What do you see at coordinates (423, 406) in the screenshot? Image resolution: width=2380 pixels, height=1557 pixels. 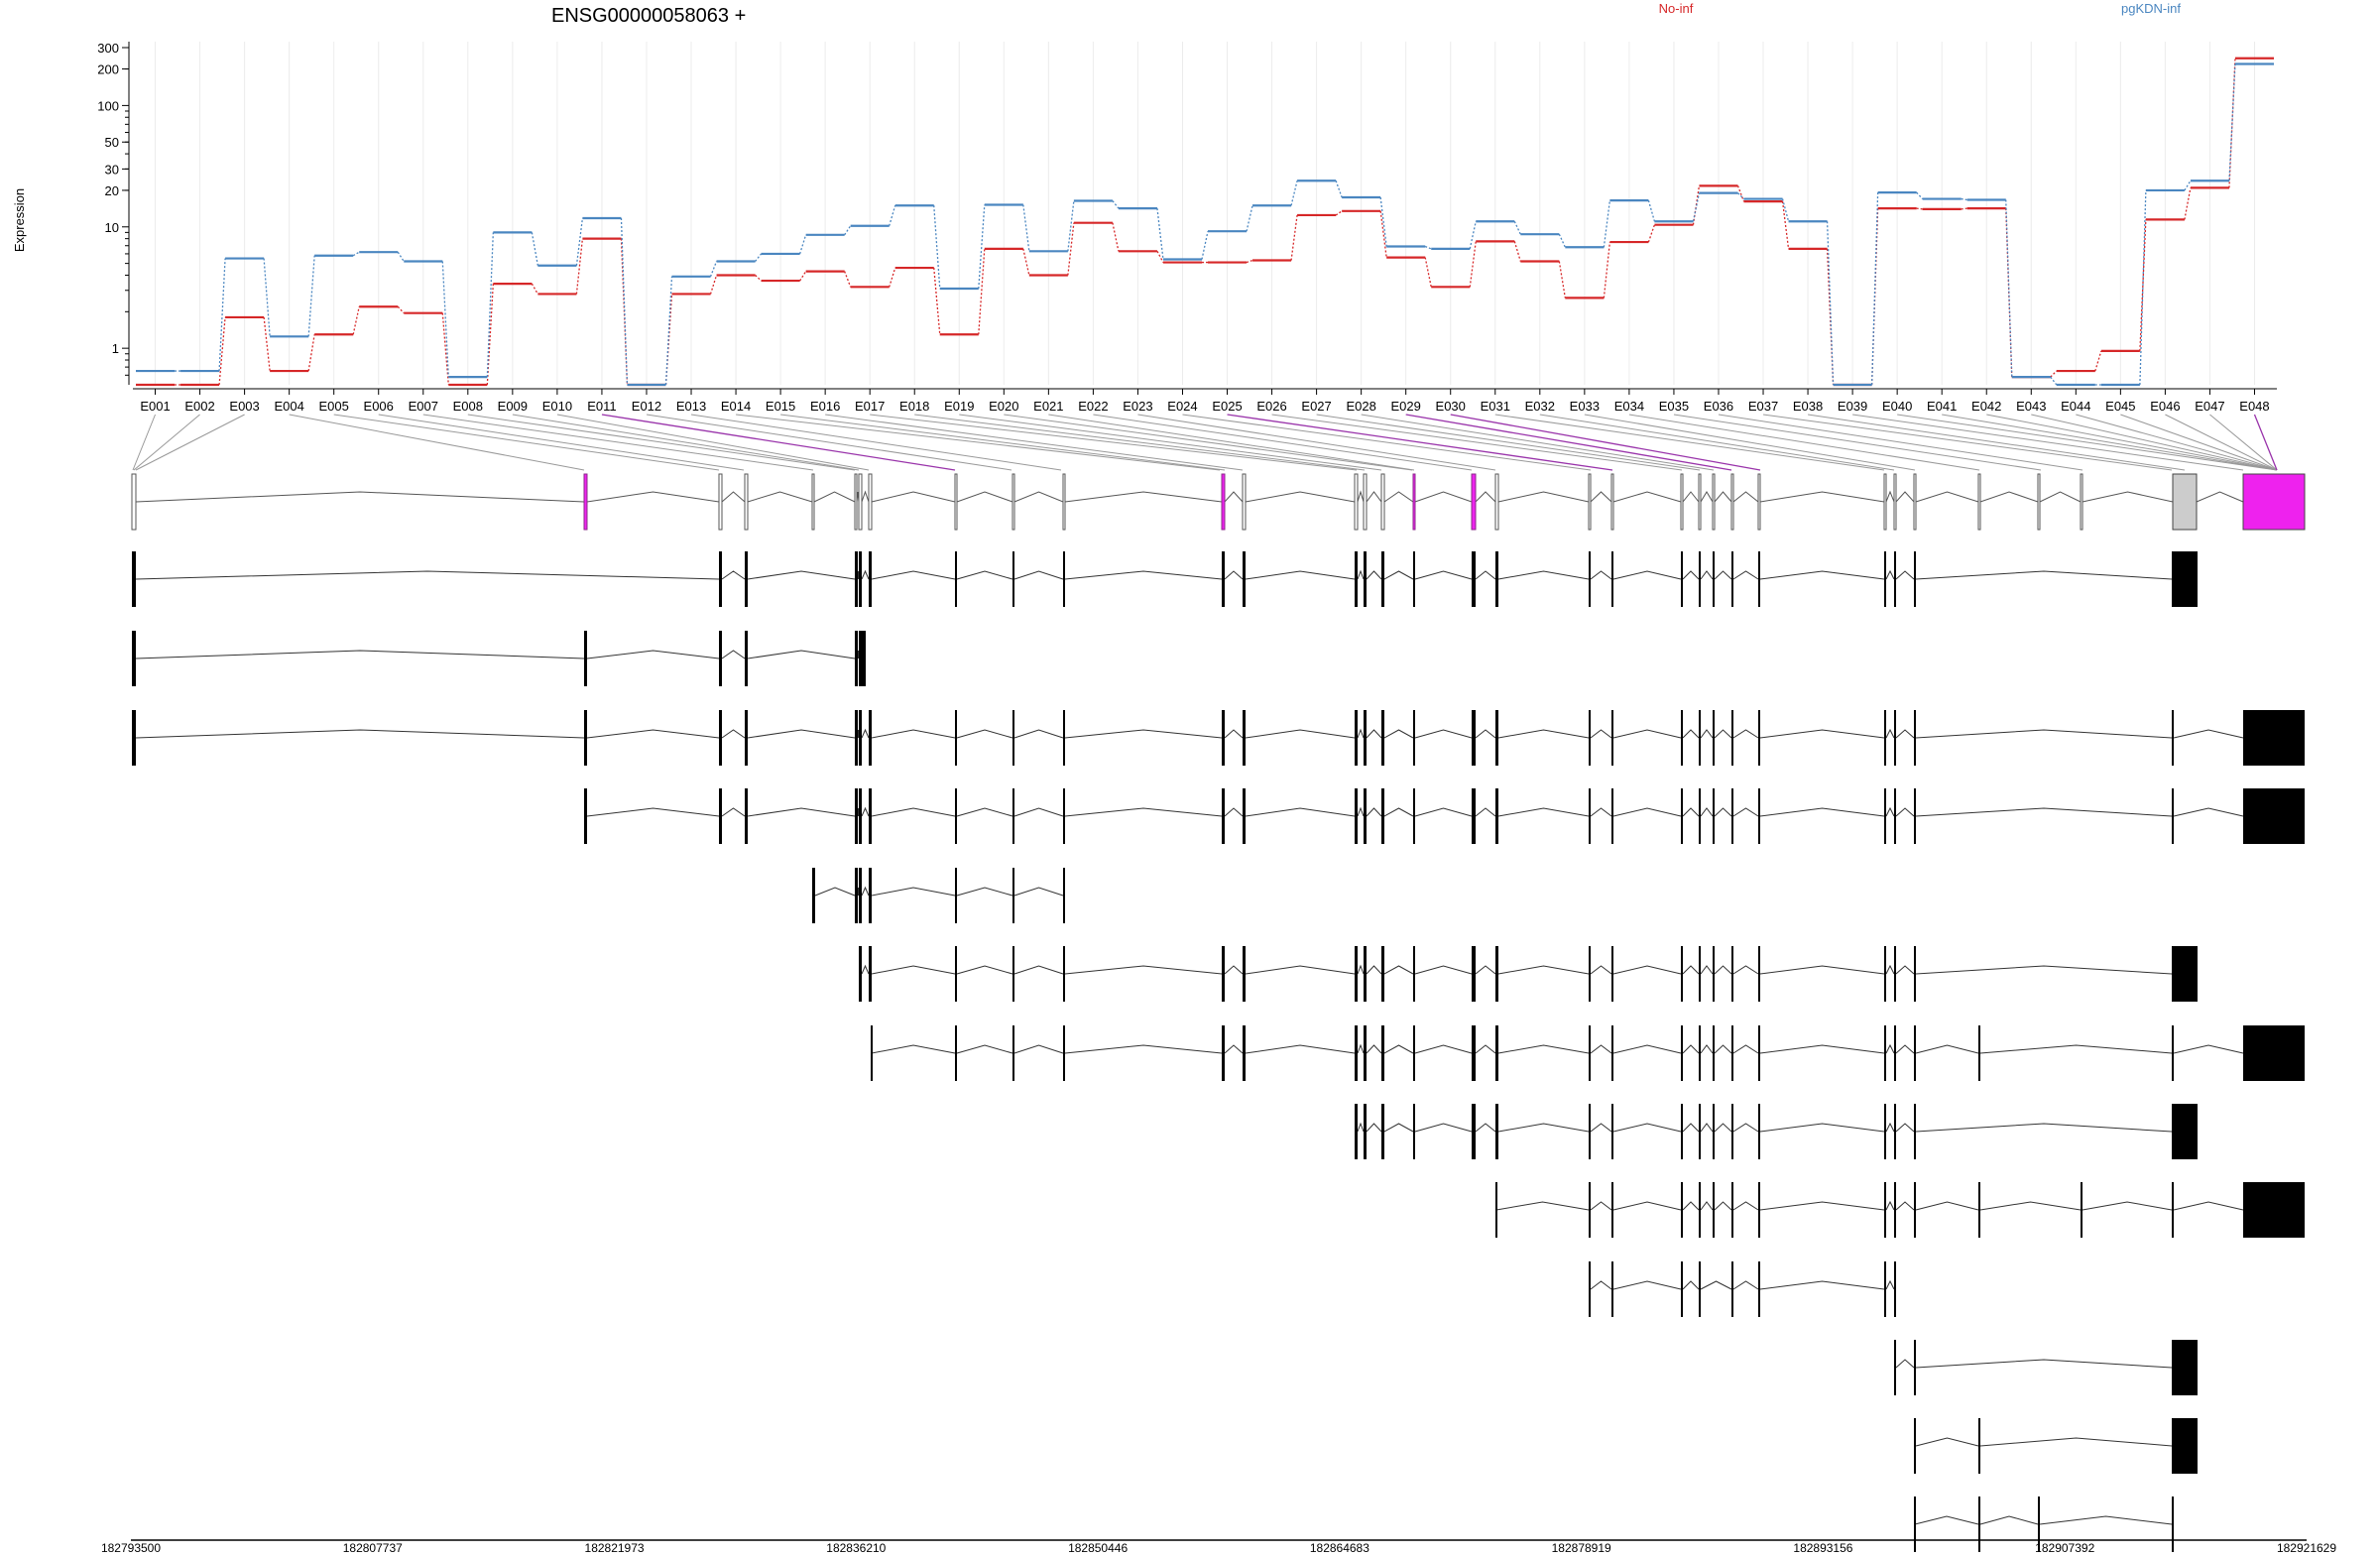 I see `x-tick-label: E007` at bounding box center [423, 406].